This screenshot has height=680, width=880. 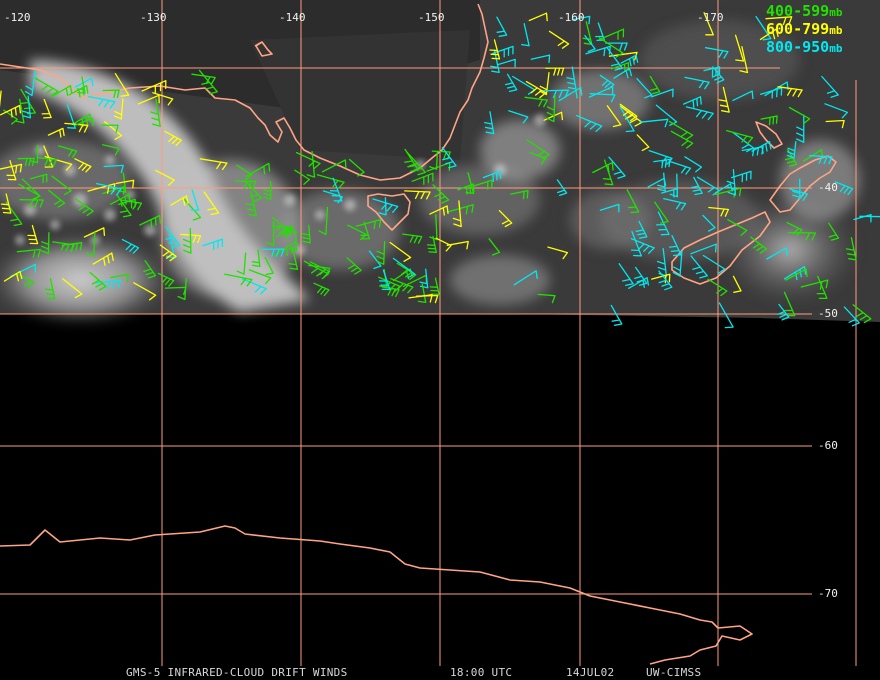 What do you see at coordinates (828, 313) in the screenshot?
I see `latitude-label: -50` at bounding box center [828, 313].